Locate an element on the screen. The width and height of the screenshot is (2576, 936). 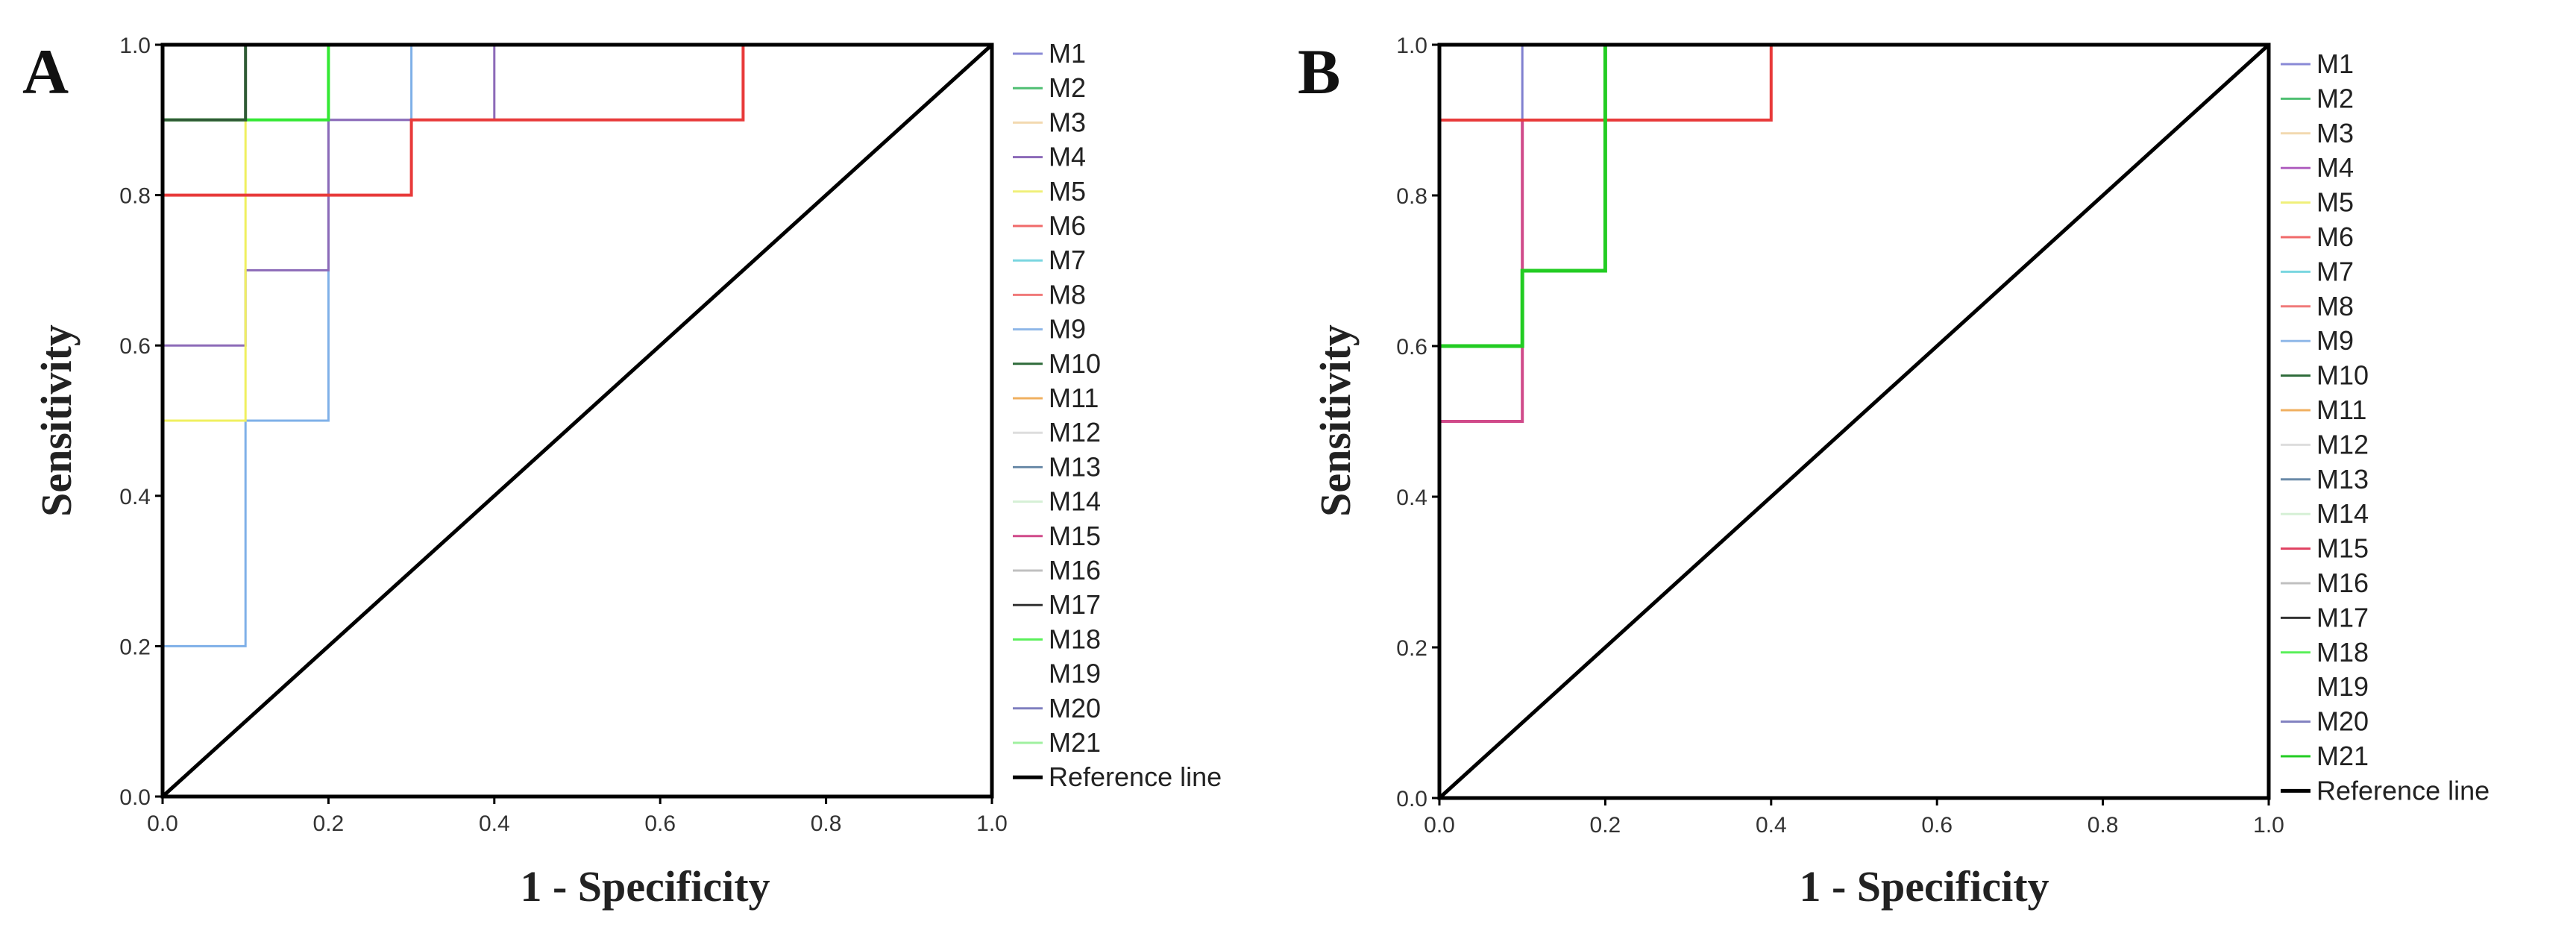
legend-label: M21 is located at coordinates (2343, 756).